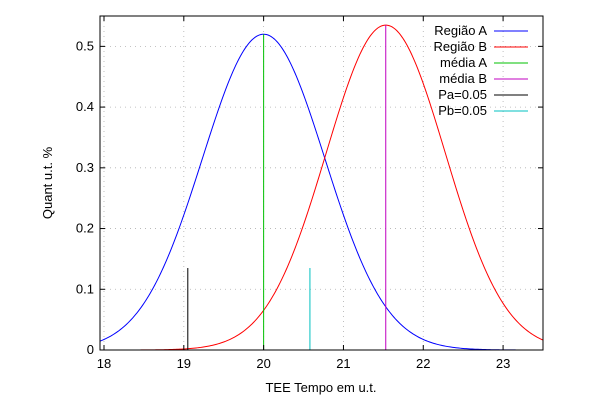 Image resolution: width=600 pixels, height=400 pixels. What do you see at coordinates (462, 94) in the screenshot?
I see `legend-label-4: Pa=0.05` at bounding box center [462, 94].